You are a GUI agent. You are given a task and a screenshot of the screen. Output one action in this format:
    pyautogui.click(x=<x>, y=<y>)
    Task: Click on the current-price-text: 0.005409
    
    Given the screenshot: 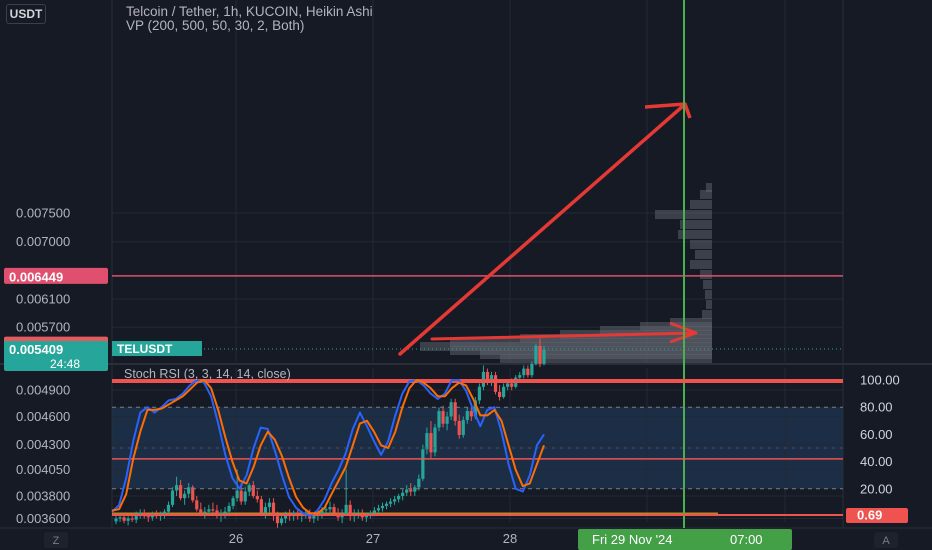 What is the action you would take?
    pyautogui.click(x=36, y=349)
    